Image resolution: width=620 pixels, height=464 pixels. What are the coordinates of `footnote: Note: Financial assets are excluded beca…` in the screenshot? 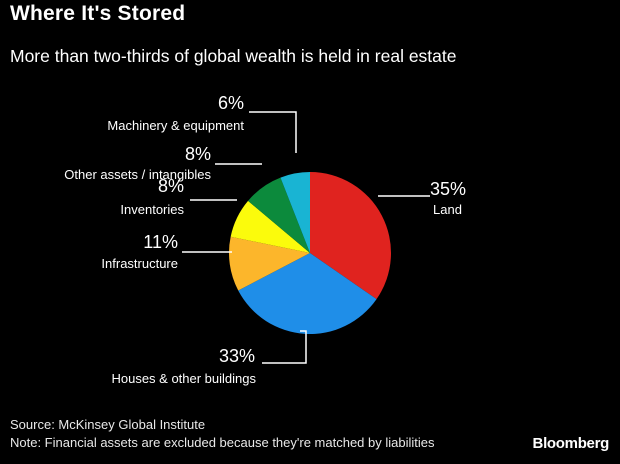 It's located at (222, 442).